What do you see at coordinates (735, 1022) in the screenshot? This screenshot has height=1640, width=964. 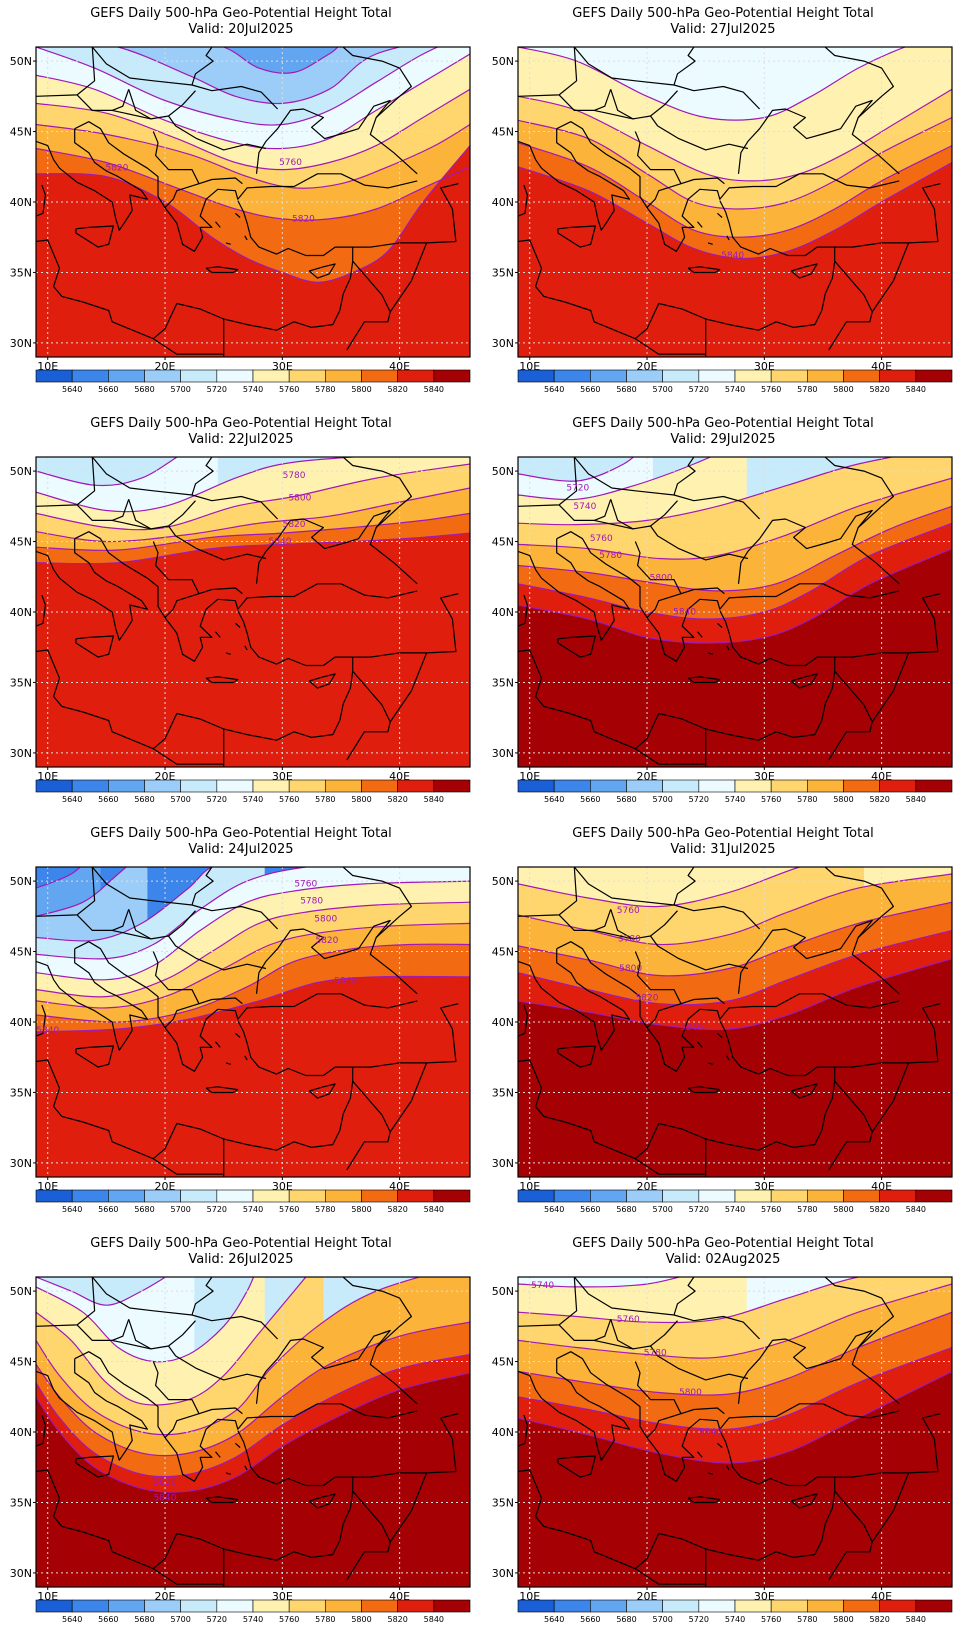 I see `map-area: 5760 5780 5800 5820 5840` at bounding box center [735, 1022].